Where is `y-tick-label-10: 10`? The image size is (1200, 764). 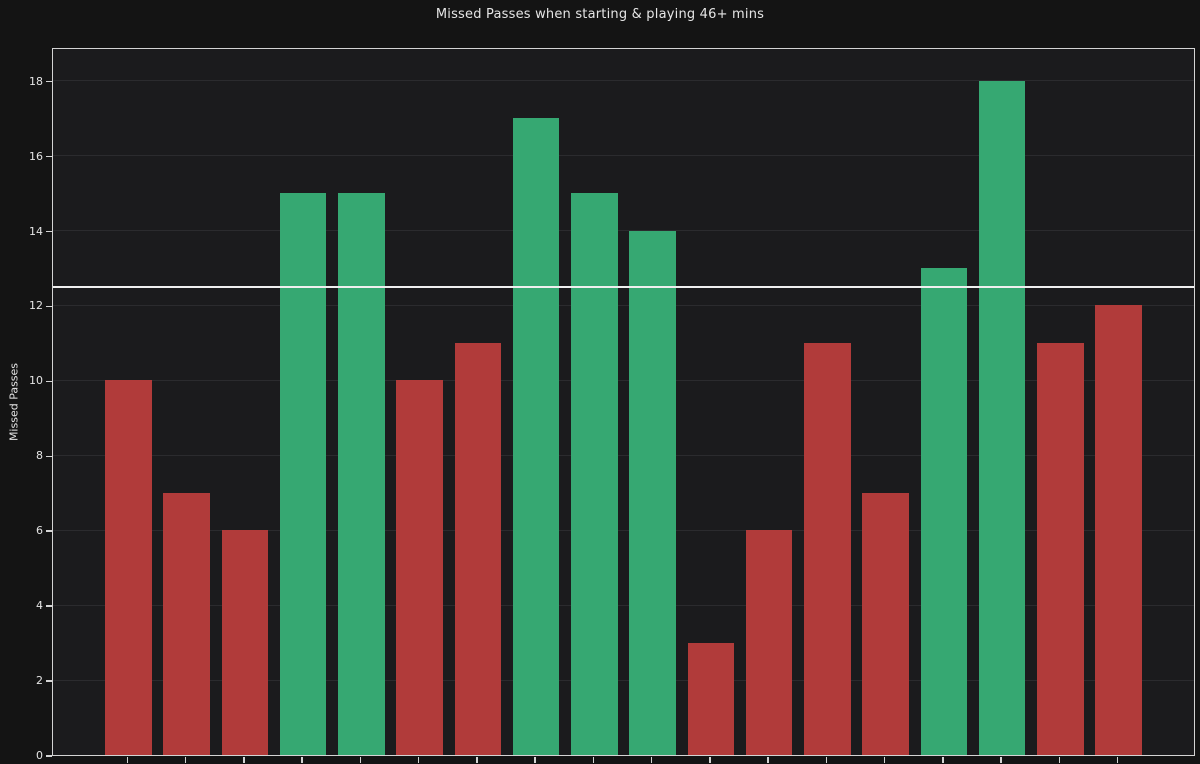
y-tick-label-10: 10 is located at coordinates (36, 381).